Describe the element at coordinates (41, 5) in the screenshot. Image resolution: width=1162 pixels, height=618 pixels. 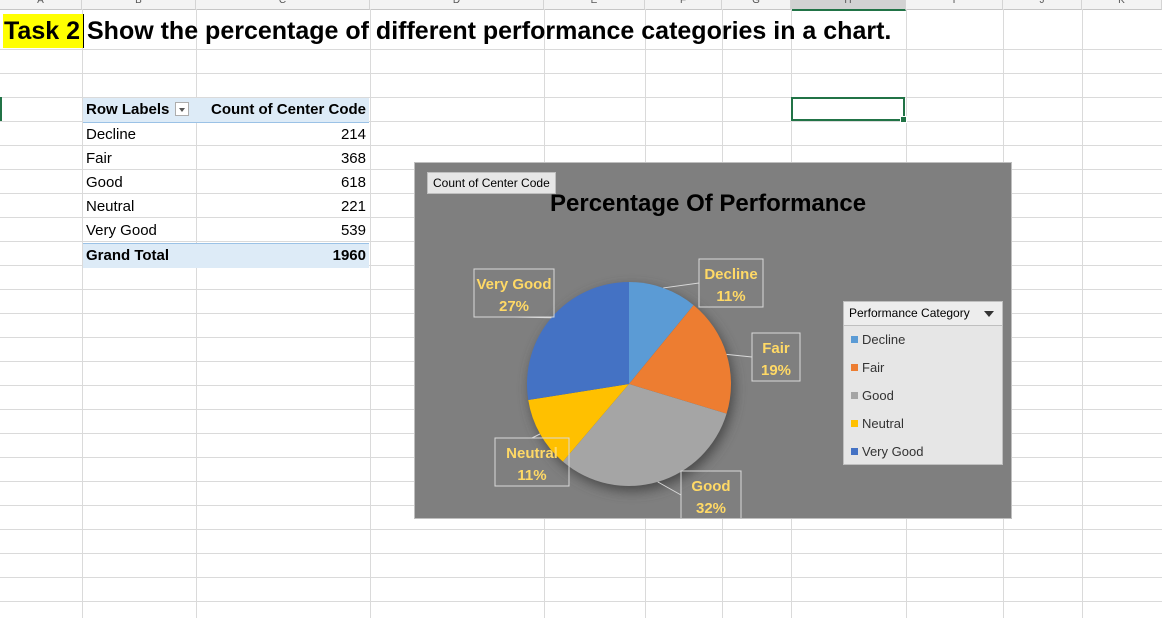
I see `column-header-a: A` at that location.